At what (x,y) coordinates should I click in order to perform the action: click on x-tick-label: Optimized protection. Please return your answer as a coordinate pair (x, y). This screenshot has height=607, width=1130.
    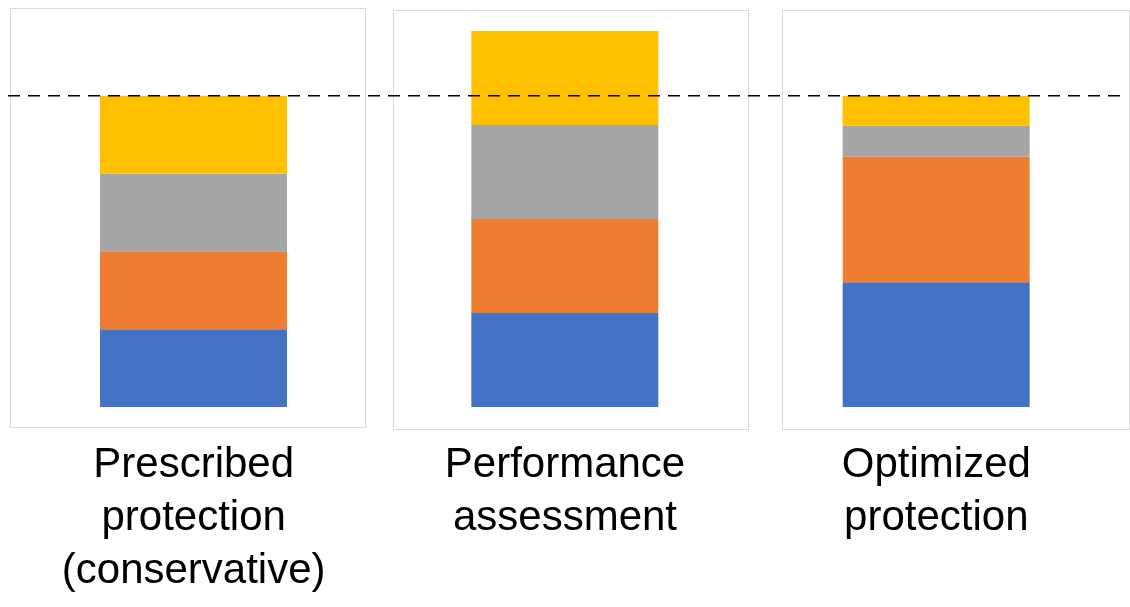
    Looking at the image, I should click on (936, 489).